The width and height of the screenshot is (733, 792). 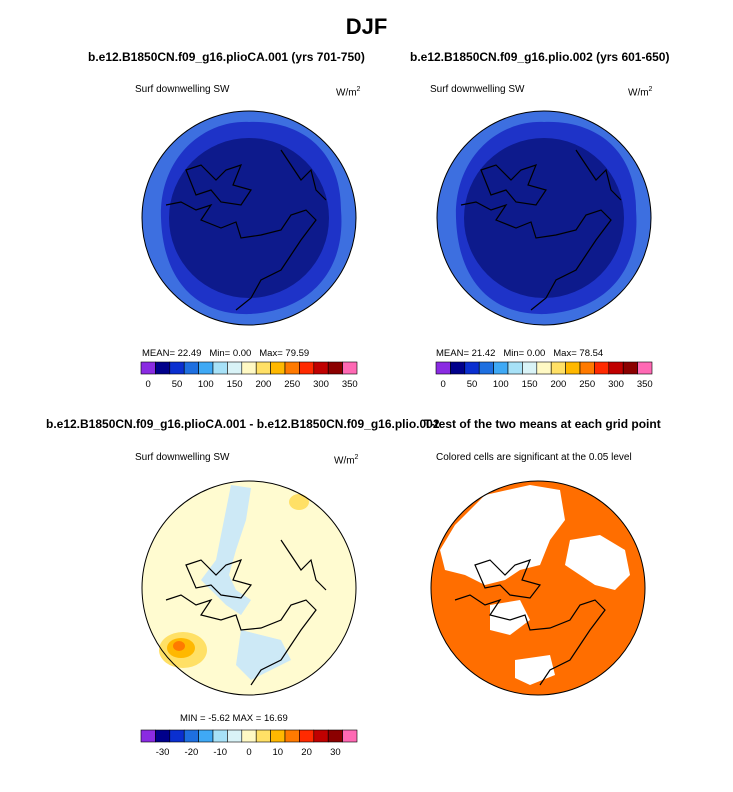 I want to click on warm-anomaly-peak, so click(x=179, y=646).